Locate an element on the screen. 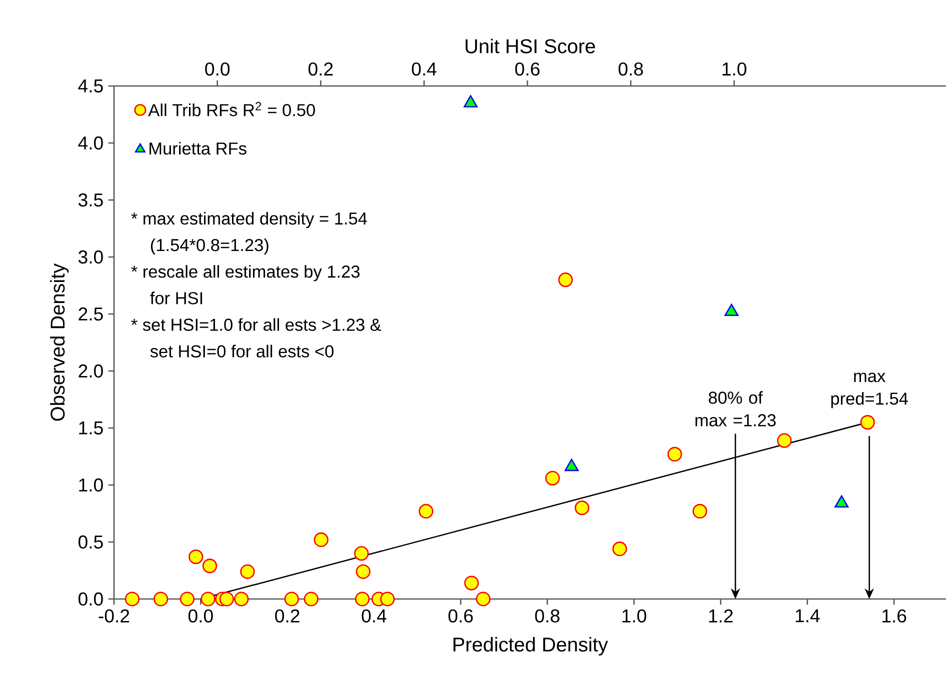 The image size is (948, 692). x-tick-label: 1.6 is located at coordinates (894, 616).